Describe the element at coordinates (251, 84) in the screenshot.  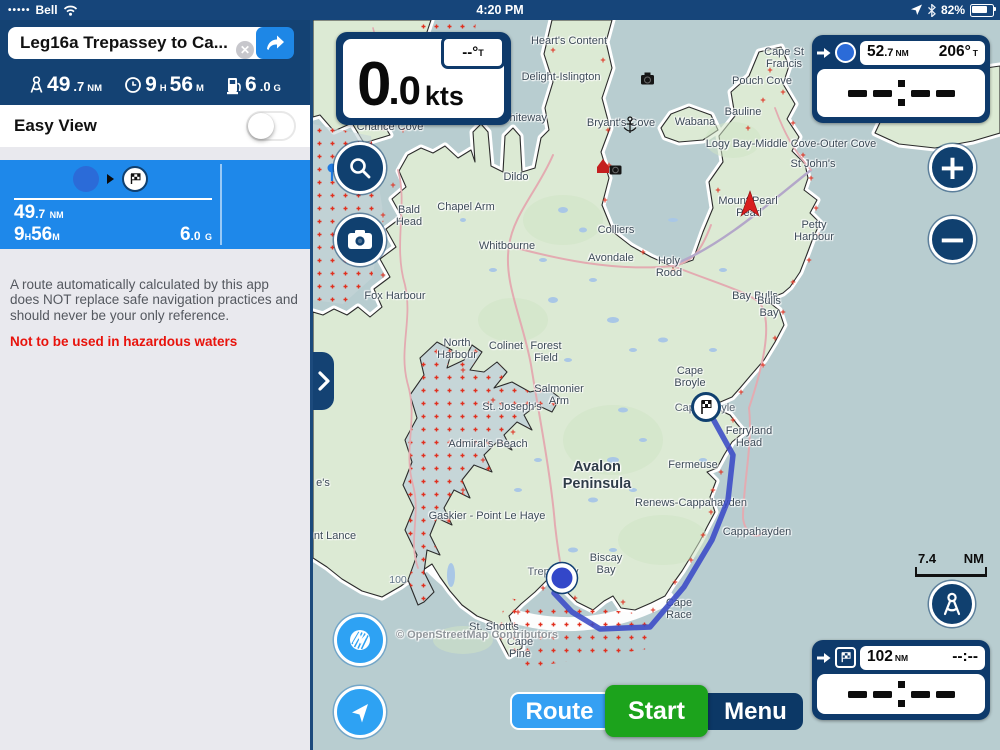
I see `fuel-value: 6` at that location.